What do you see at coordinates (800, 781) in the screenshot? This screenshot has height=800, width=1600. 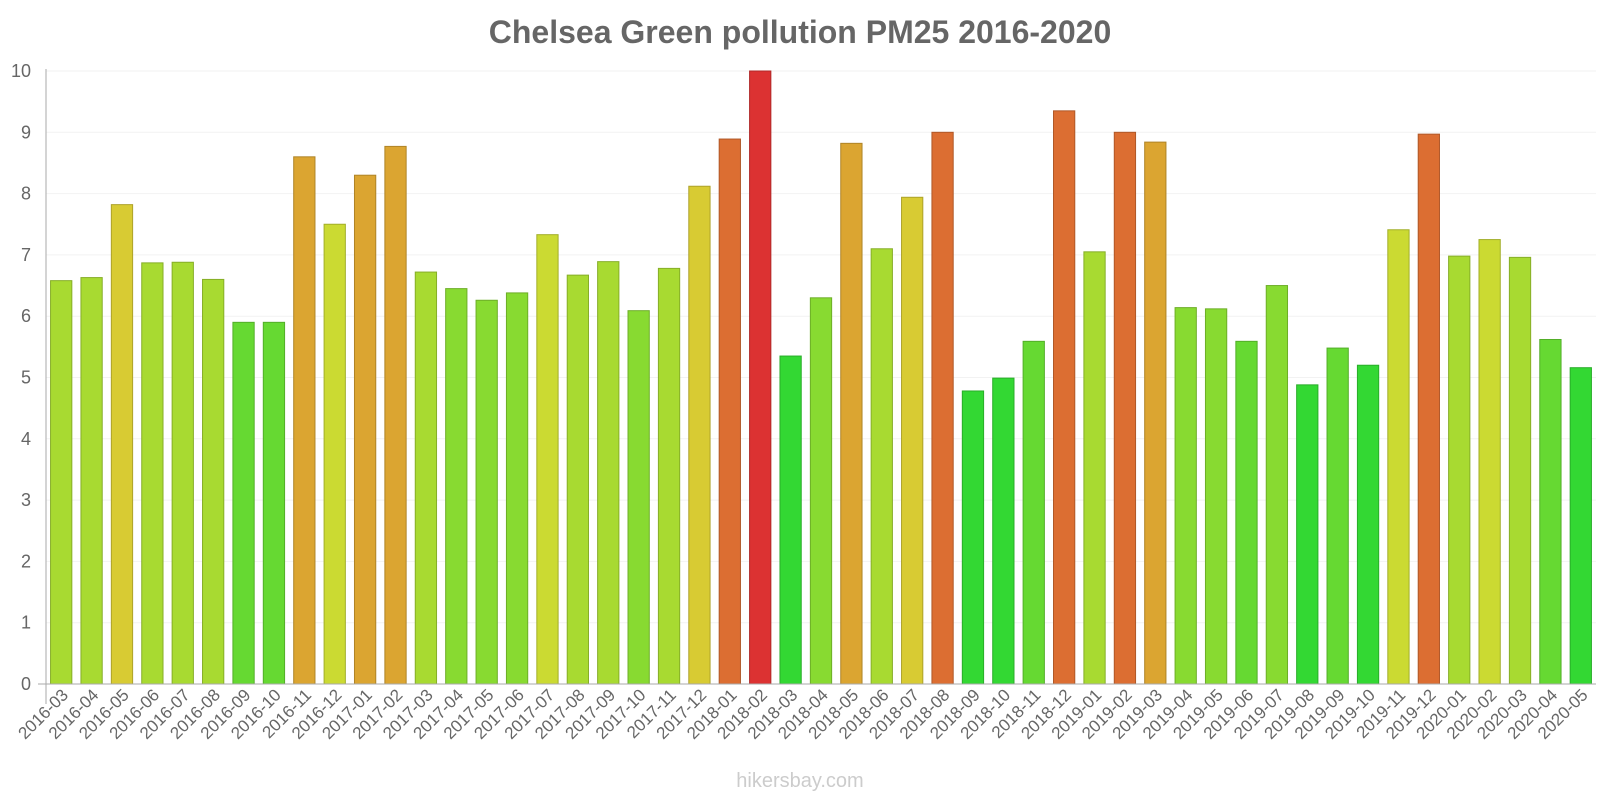 I see `watermark: hikersbay.com` at bounding box center [800, 781].